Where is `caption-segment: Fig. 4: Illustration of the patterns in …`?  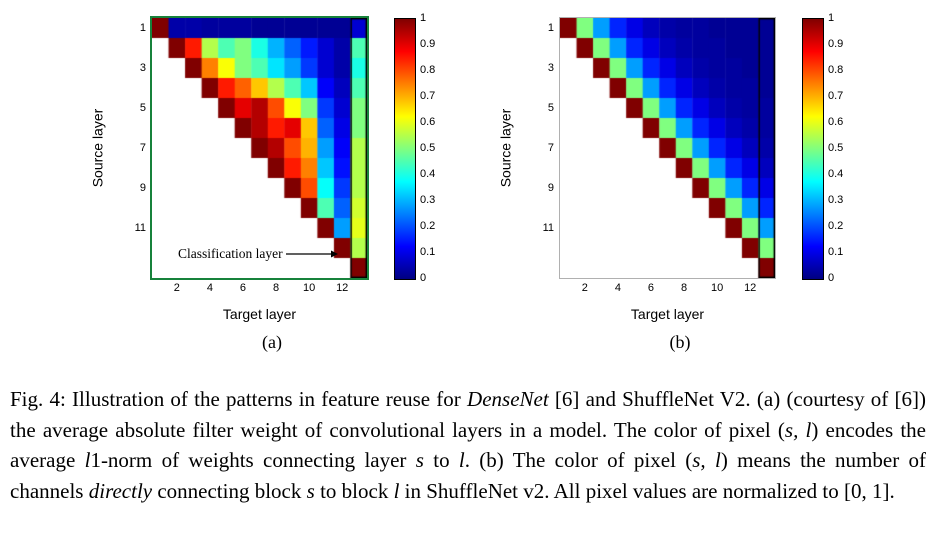
caption-segment: Fig. 4: Illustration of the patterns in … is located at coordinates (239, 399).